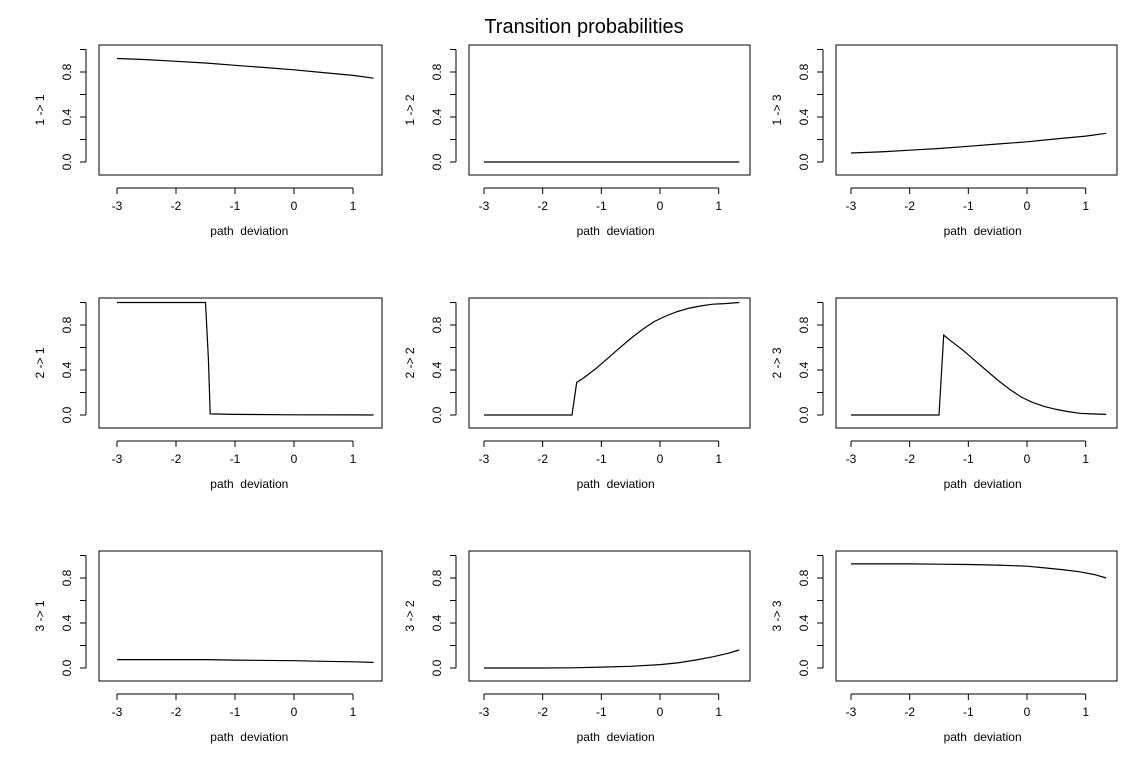 The image size is (1148, 765). Describe the element at coordinates (410, 362) in the screenshot. I see `y-axis-title: 2 -> 2` at that location.